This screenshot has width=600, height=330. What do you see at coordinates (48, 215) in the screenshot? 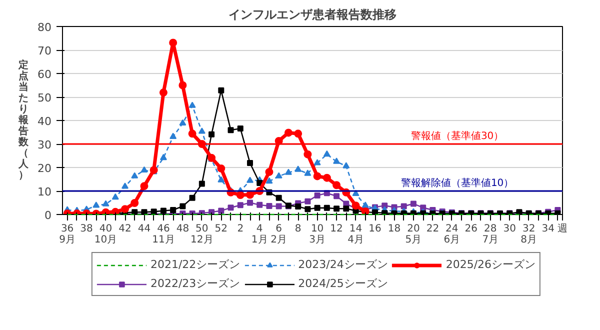
I see `y-tick-label: 0` at bounding box center [48, 215].